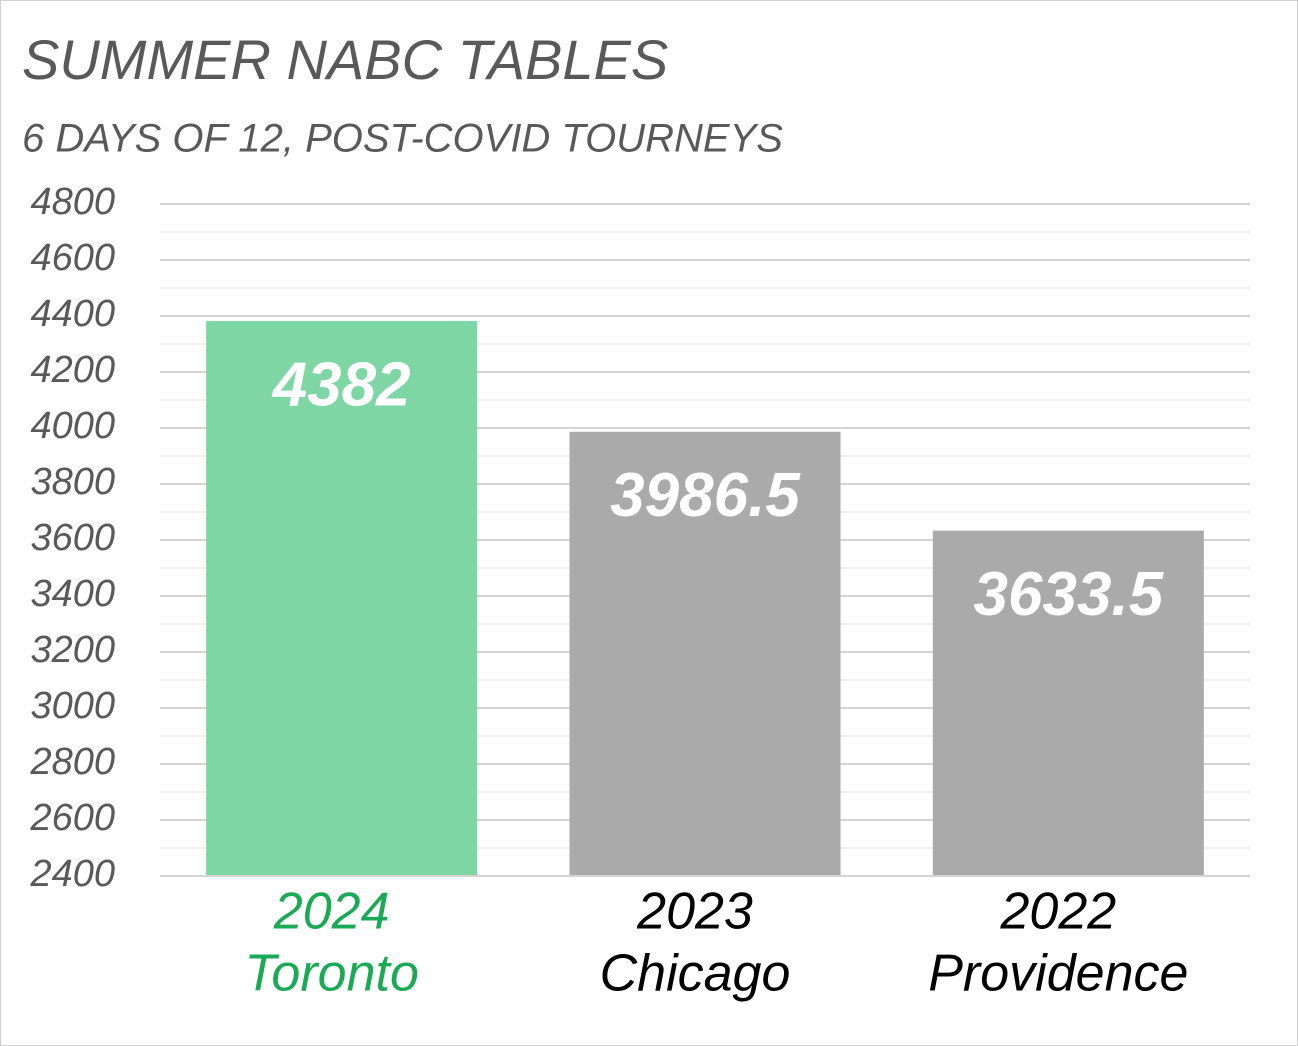 The width and height of the screenshot is (1298, 1046). I want to click on data-label: 4382, so click(341, 384).